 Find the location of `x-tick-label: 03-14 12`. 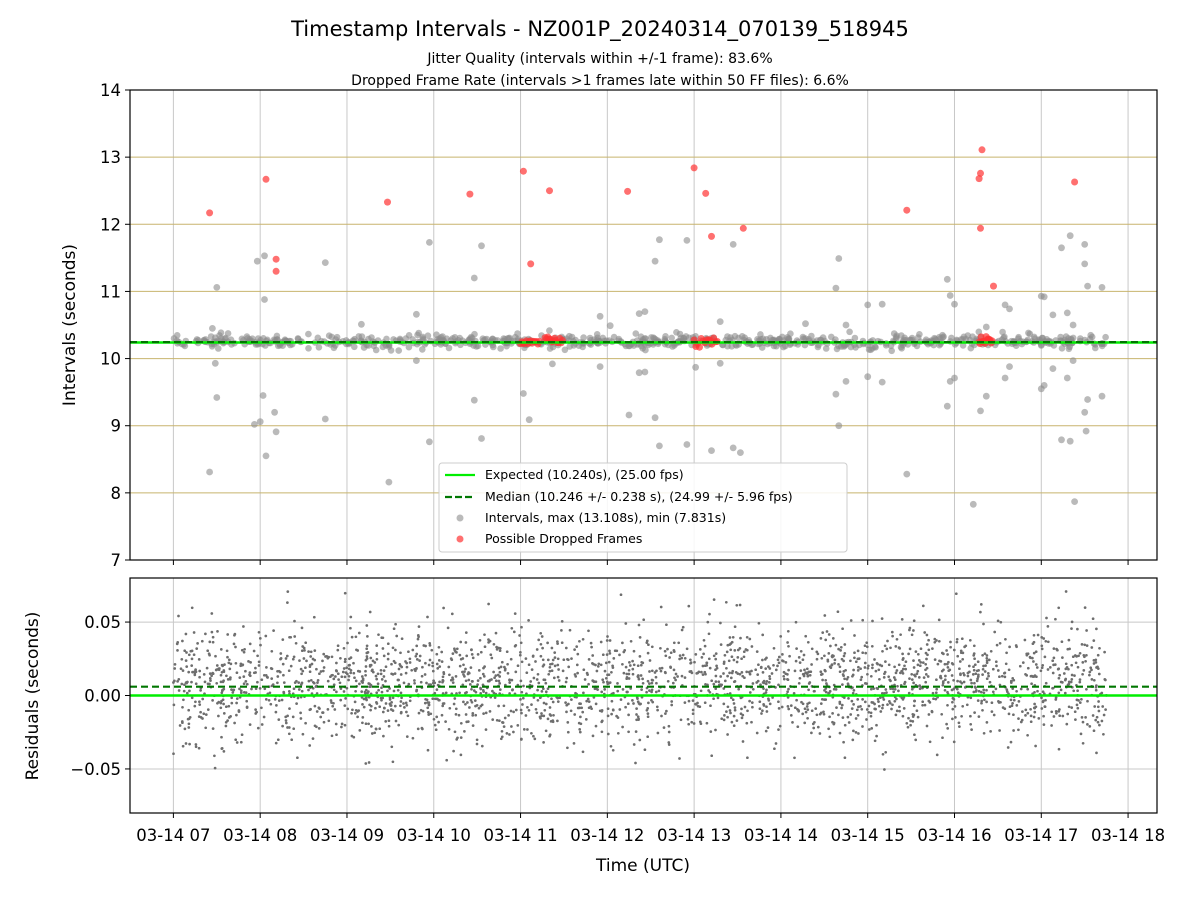

x-tick-label: 03-14 12 is located at coordinates (607, 835).